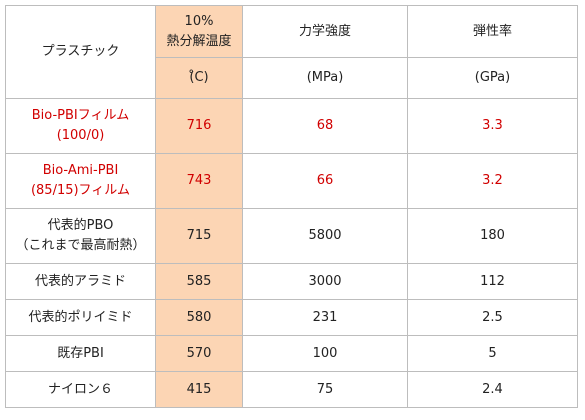 The height and width of the screenshot is (420, 585). I want to click on row-strength: 3000, so click(325, 281).